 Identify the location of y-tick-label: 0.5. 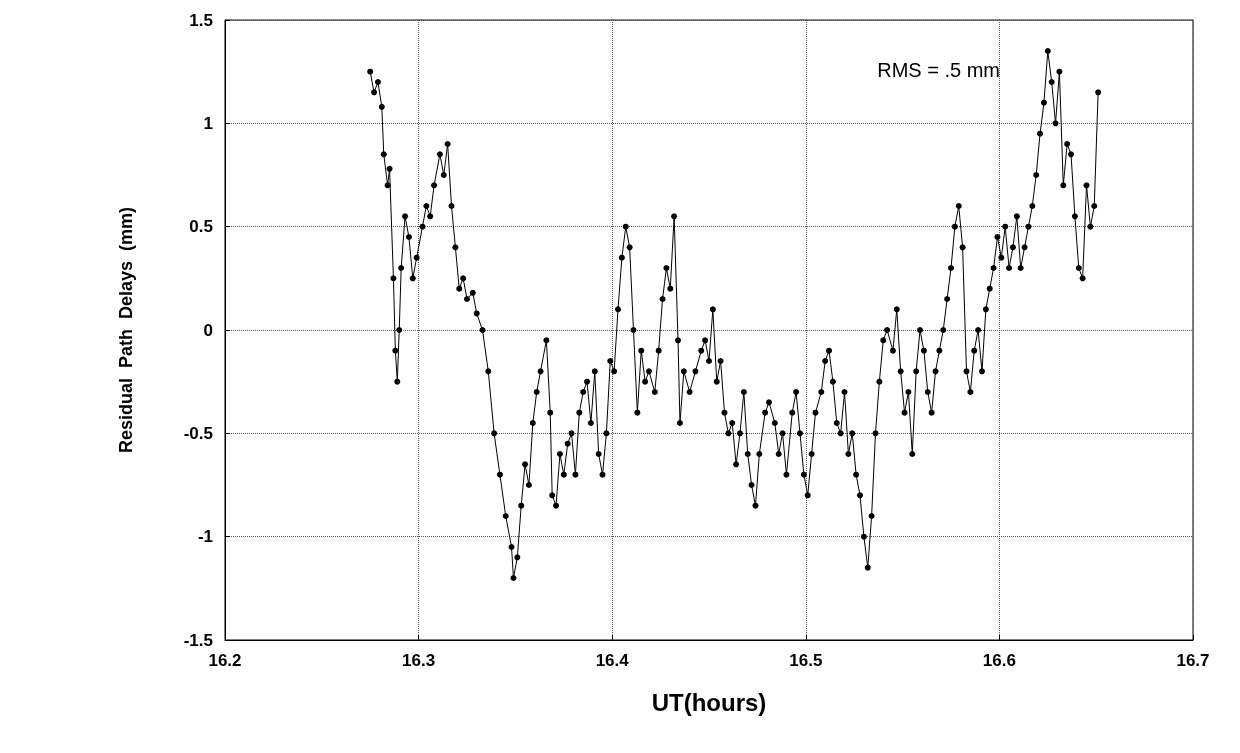
(201, 227).